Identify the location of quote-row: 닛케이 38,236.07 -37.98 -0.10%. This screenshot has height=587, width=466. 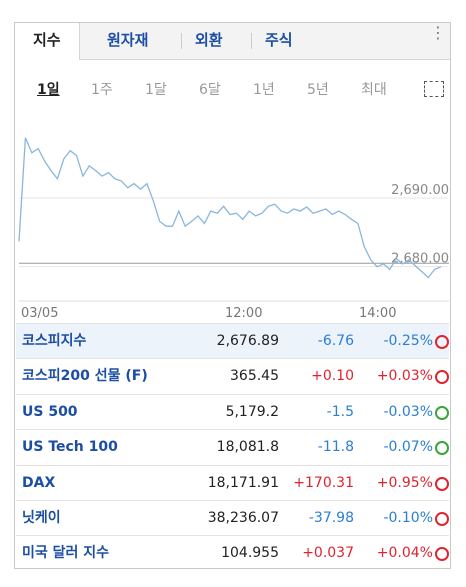
(232, 518).